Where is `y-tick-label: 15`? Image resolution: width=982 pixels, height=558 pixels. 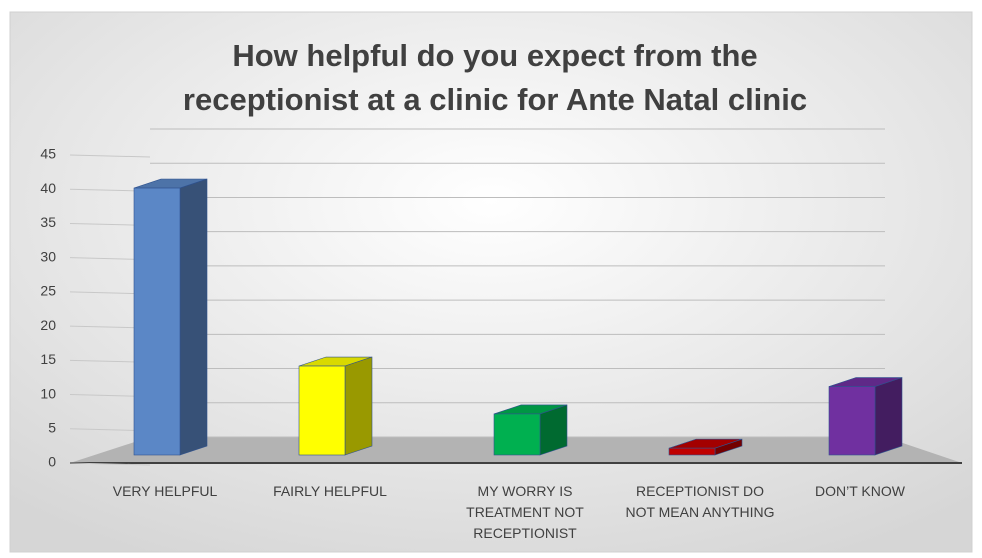
y-tick-label: 15 is located at coordinates (48, 359).